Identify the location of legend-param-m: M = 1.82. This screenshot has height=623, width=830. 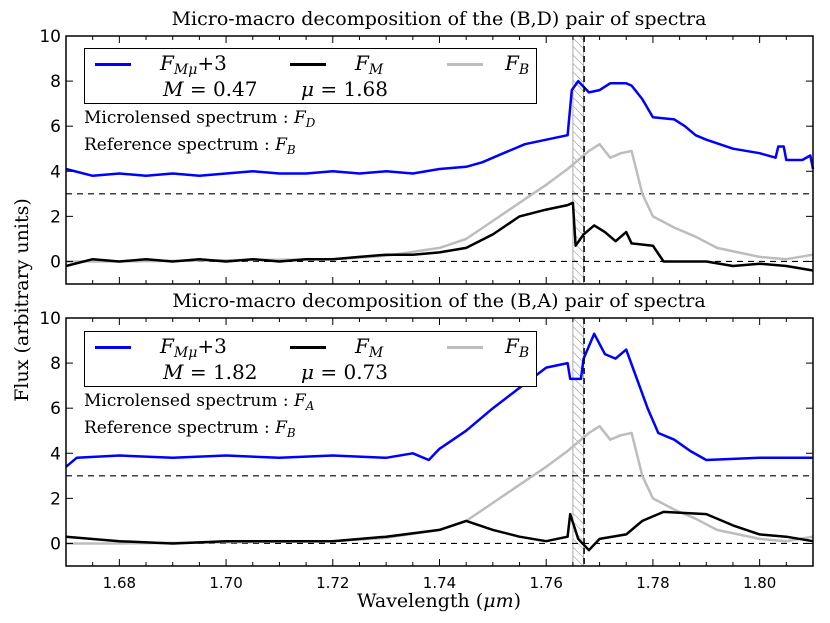
(210, 372).